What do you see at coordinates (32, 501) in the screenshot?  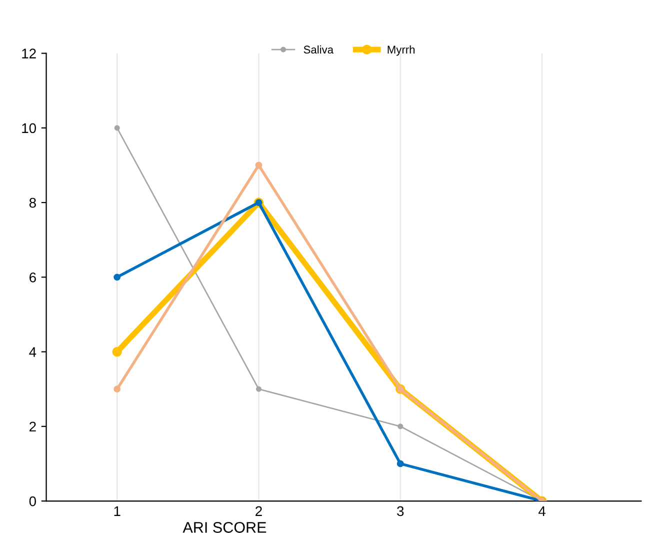 I see `y-tick-label: 0` at bounding box center [32, 501].